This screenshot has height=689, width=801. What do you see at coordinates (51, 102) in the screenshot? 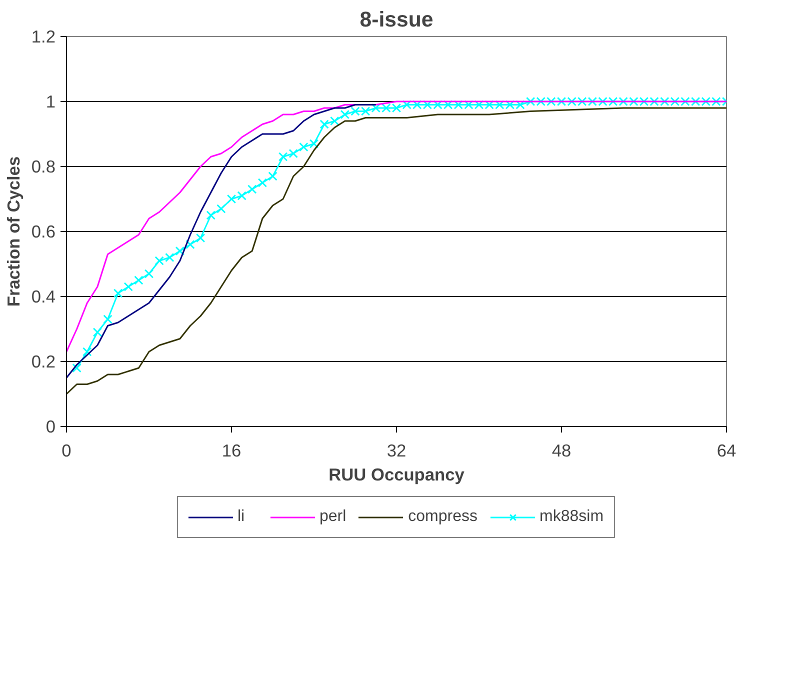
I see `y-tick-label: 1` at bounding box center [51, 102].